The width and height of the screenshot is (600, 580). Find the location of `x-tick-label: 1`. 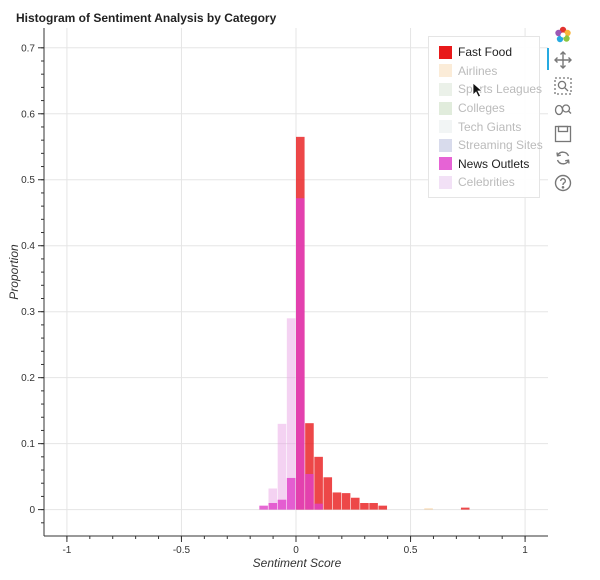

x-tick-label: 1 is located at coordinates (525, 550).